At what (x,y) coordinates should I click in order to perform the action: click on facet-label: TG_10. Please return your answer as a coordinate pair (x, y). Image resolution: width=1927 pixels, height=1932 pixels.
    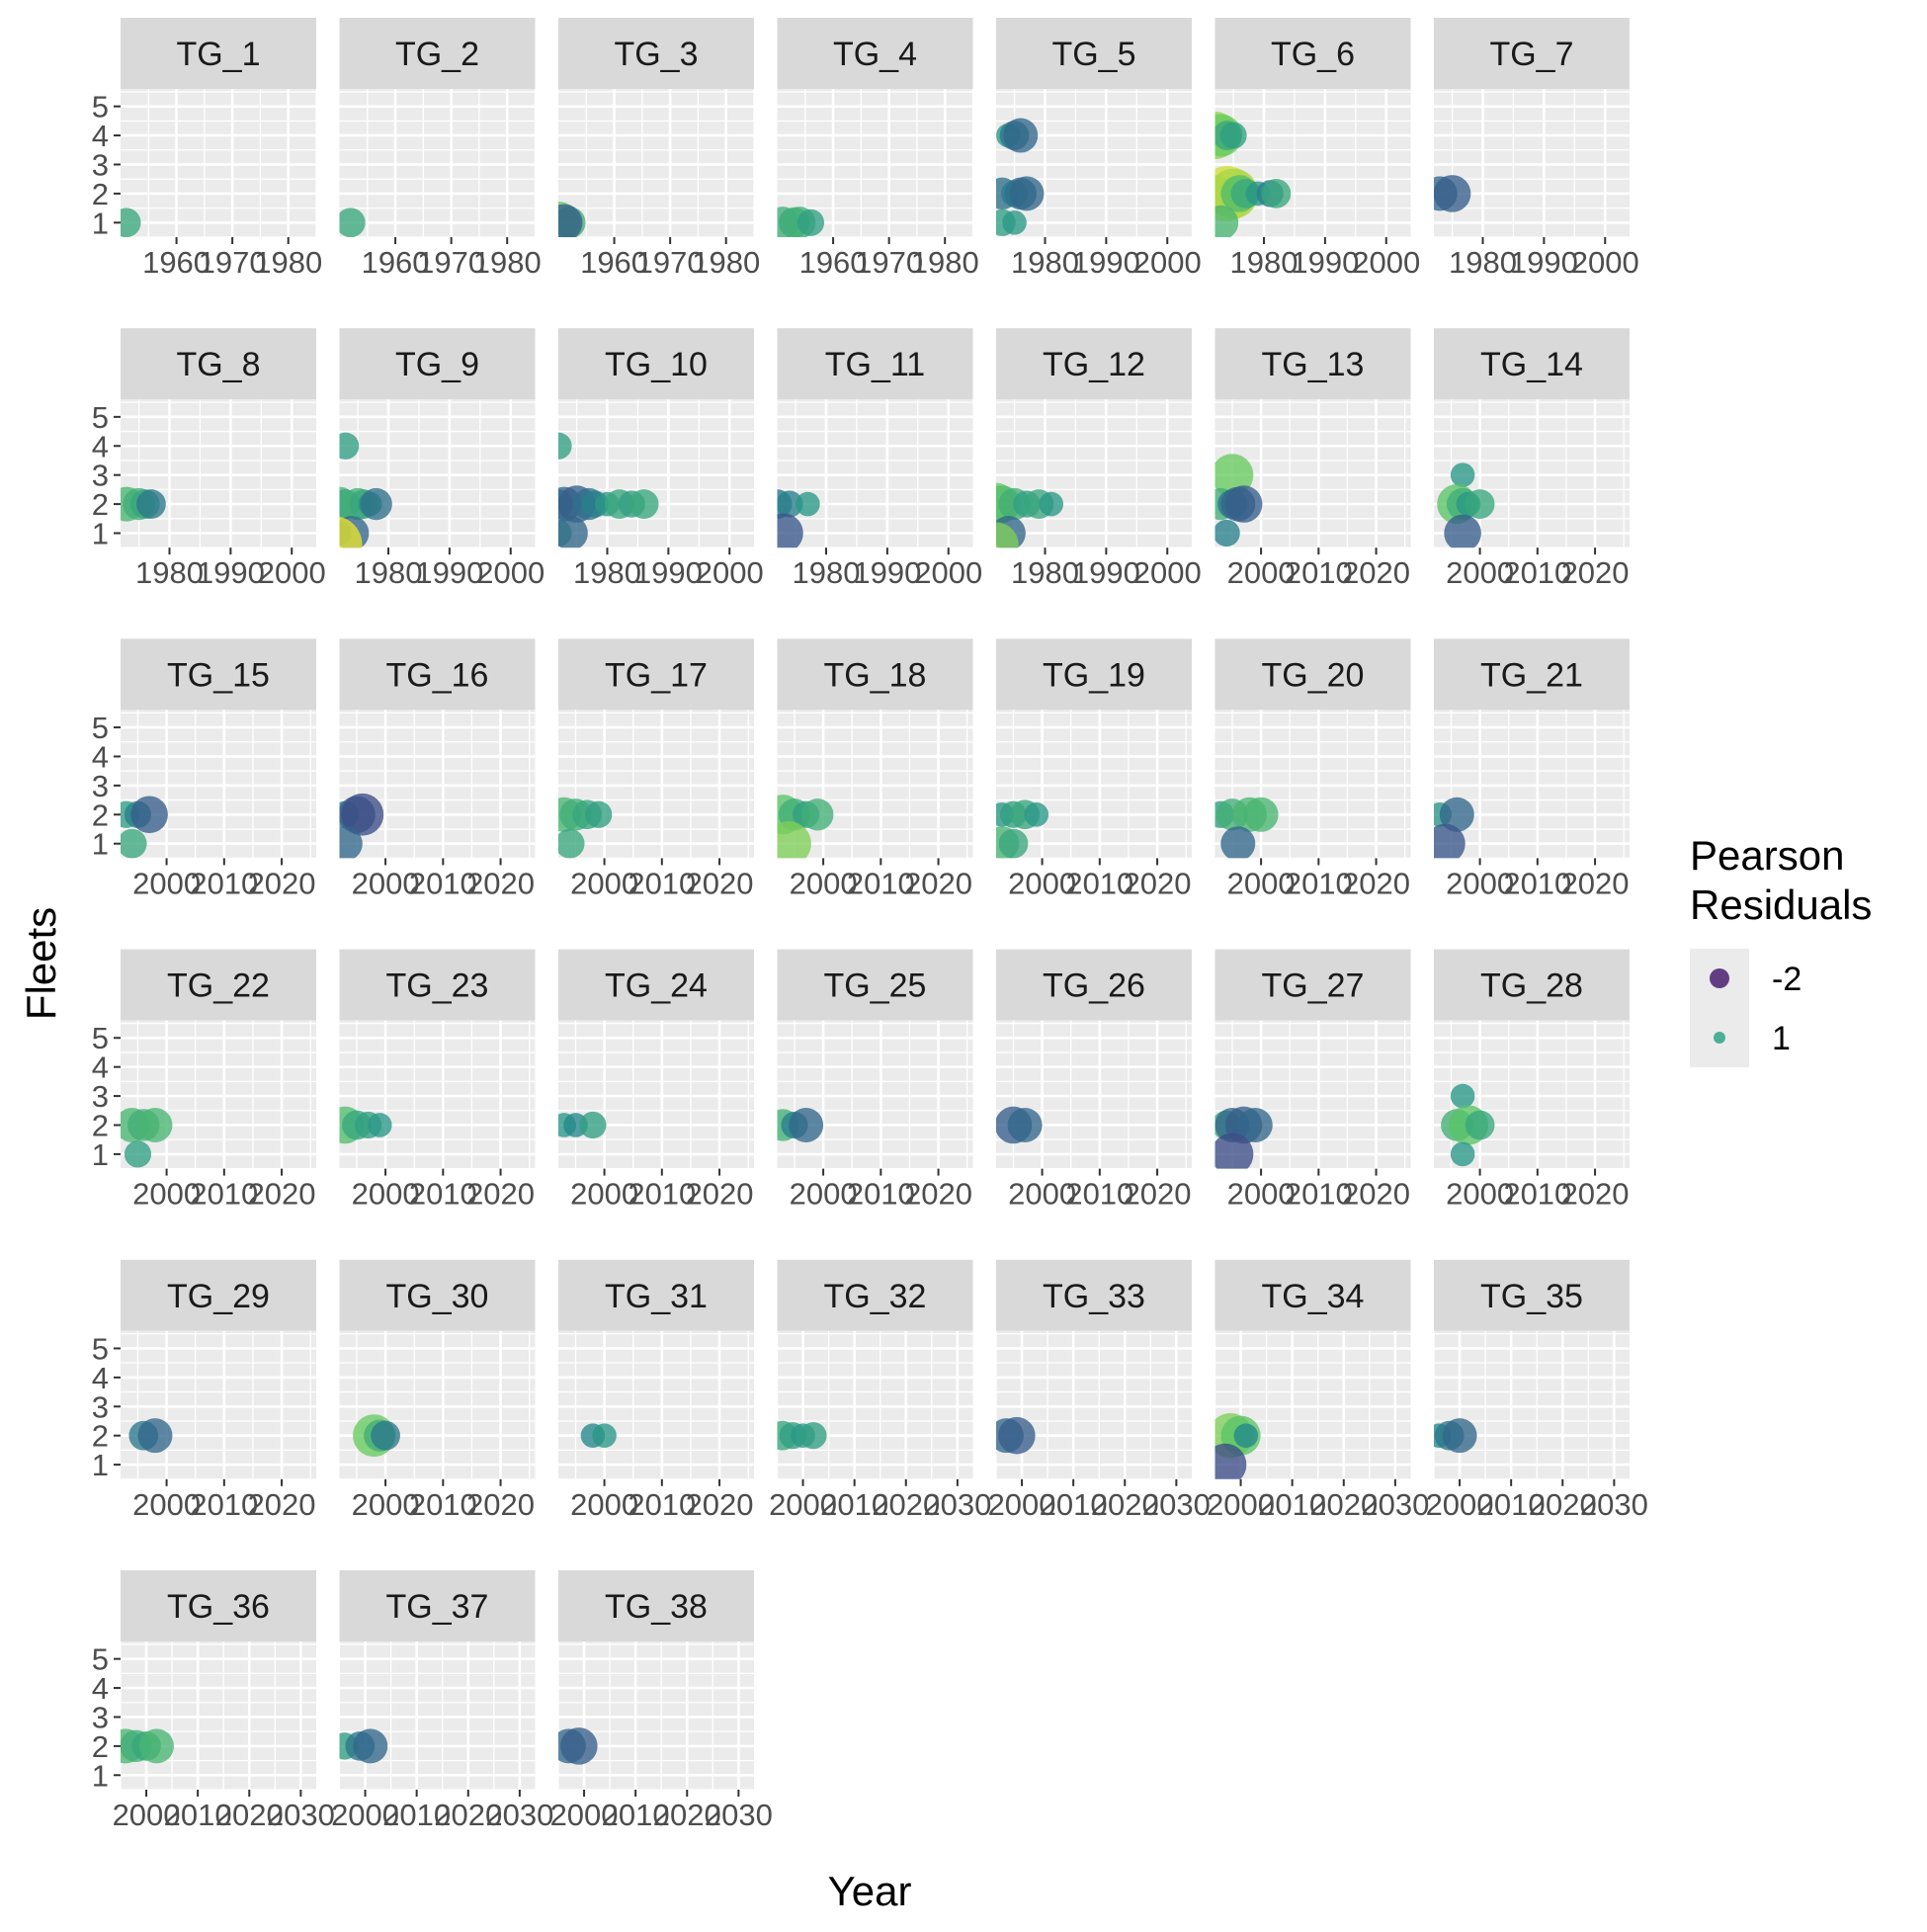
    Looking at the image, I should click on (656, 364).